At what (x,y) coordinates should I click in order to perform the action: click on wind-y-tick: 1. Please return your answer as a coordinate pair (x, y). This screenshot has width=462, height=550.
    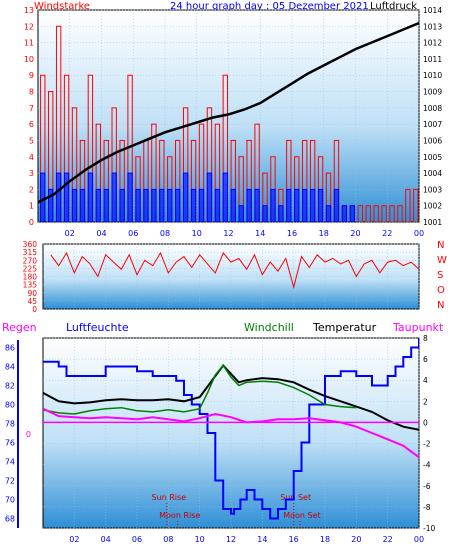
    Looking at the image, I should click on (31, 206).